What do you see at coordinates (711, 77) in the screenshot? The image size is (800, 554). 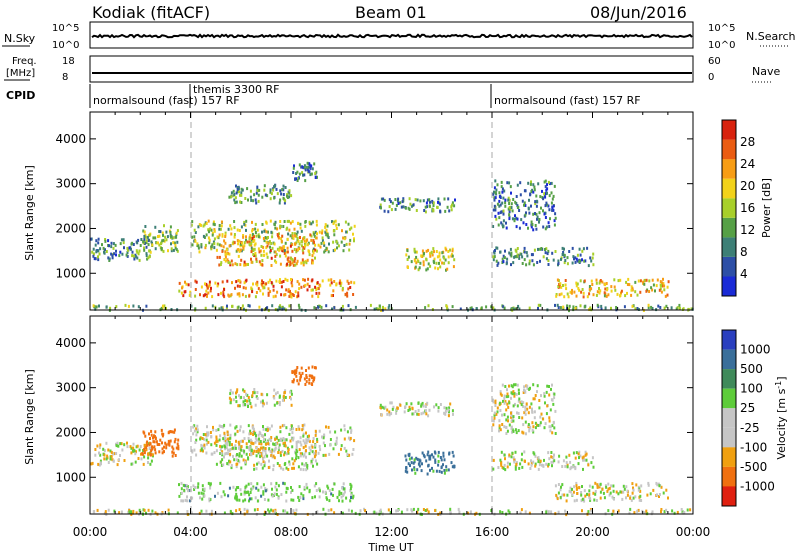 I see `nave-tick-bottom: 0` at bounding box center [711, 77].